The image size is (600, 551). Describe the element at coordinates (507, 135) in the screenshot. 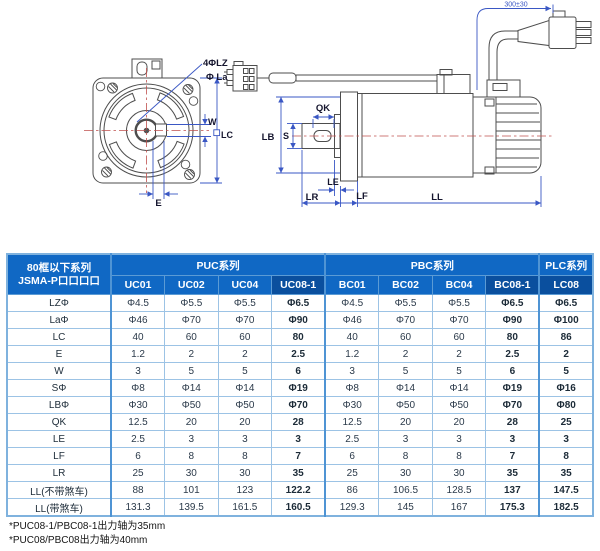

I see `rear-housing` at that location.